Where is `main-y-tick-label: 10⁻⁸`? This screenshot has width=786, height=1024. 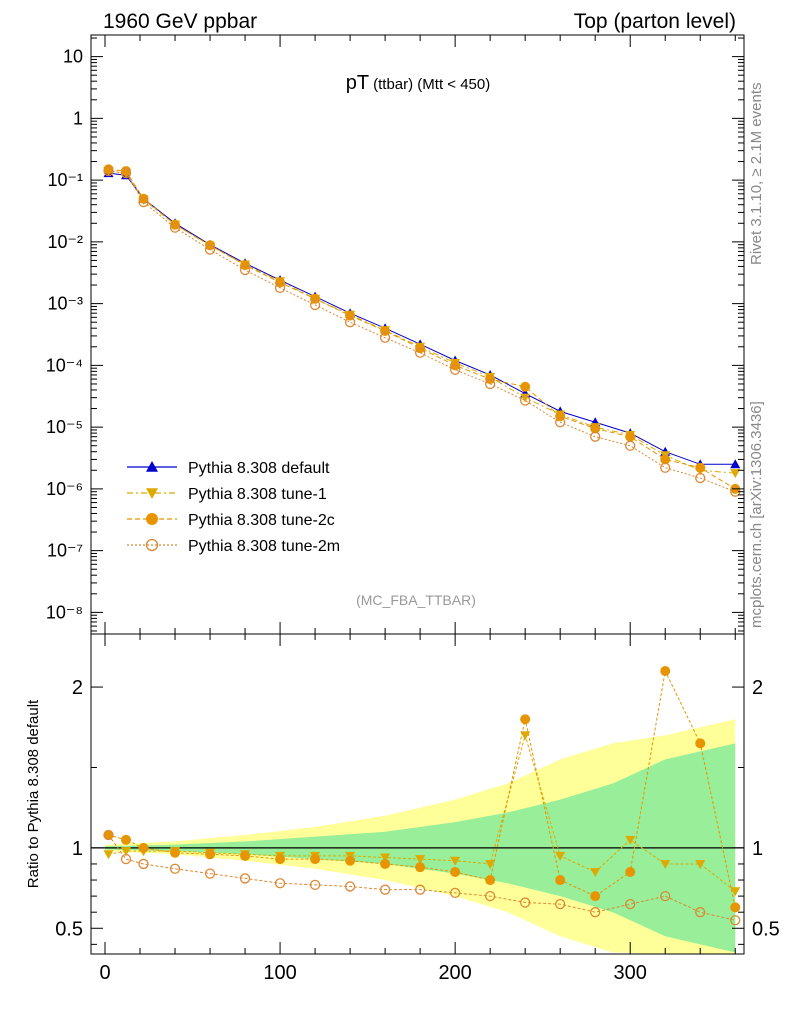 main-y-tick-label: 10⁻⁸ is located at coordinates (64, 612).